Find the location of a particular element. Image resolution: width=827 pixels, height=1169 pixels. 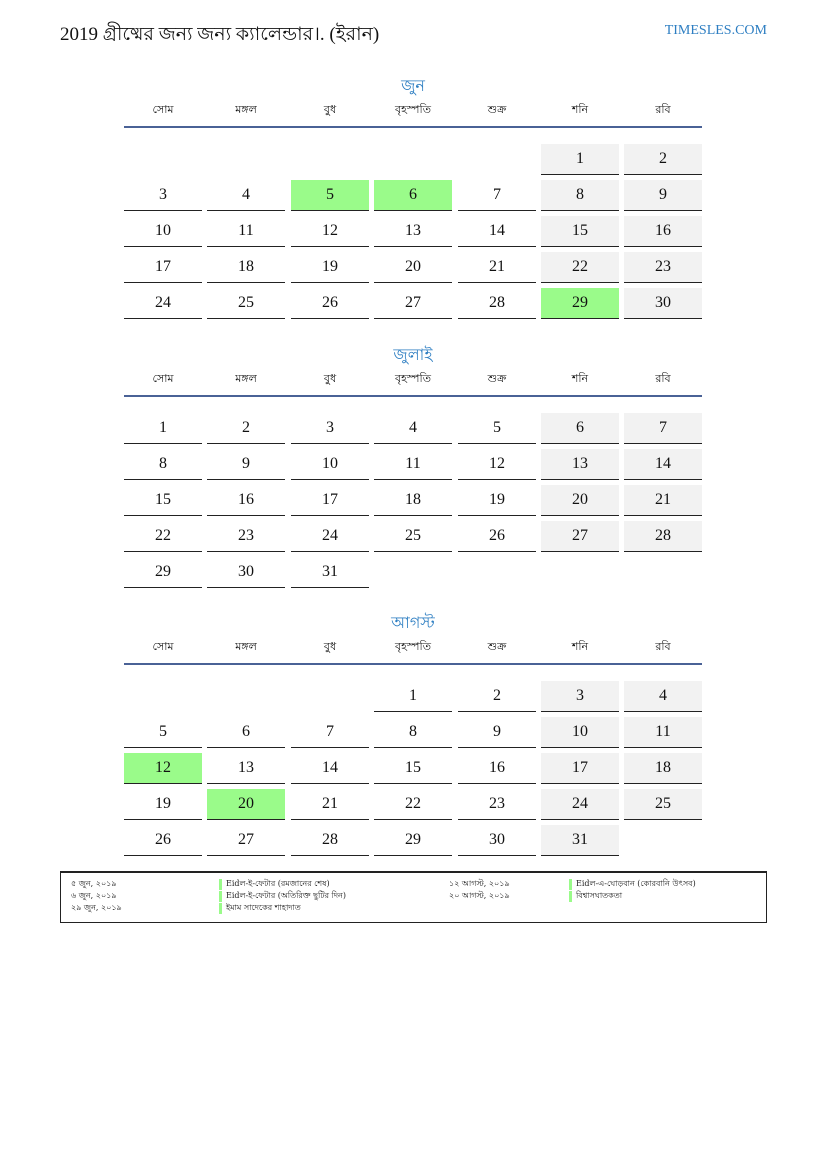

legend-holiday-name: ইমাম সাদেকের শাহাদাত is located at coordinates (263, 907).